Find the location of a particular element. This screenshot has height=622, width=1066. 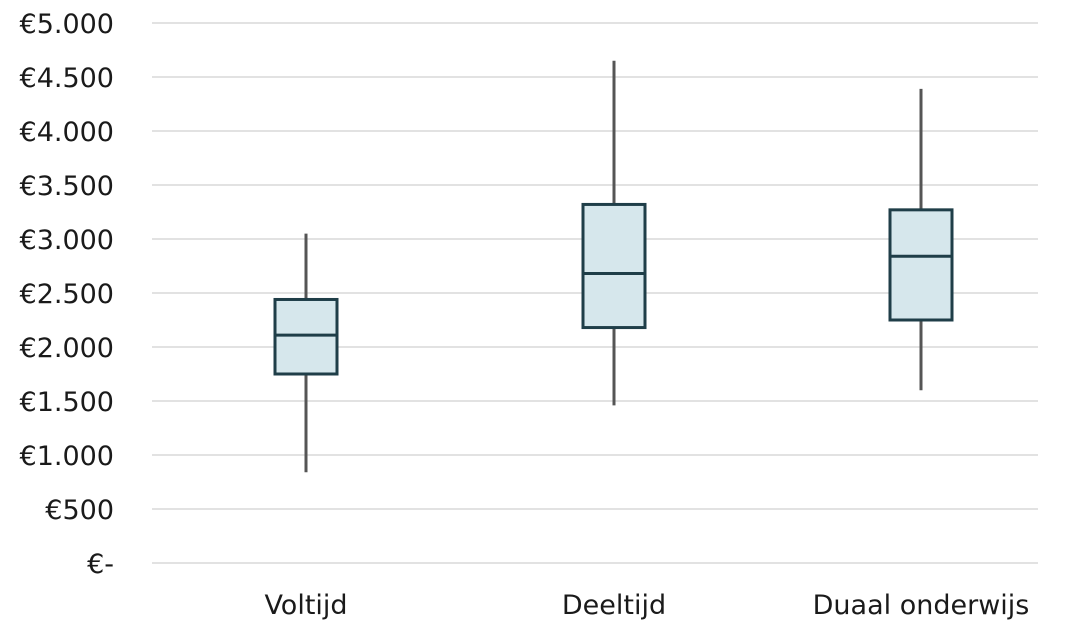

x-axis-category-labels: Voltijd Deeltijd Duaal onderwijs is located at coordinates (646, 605).